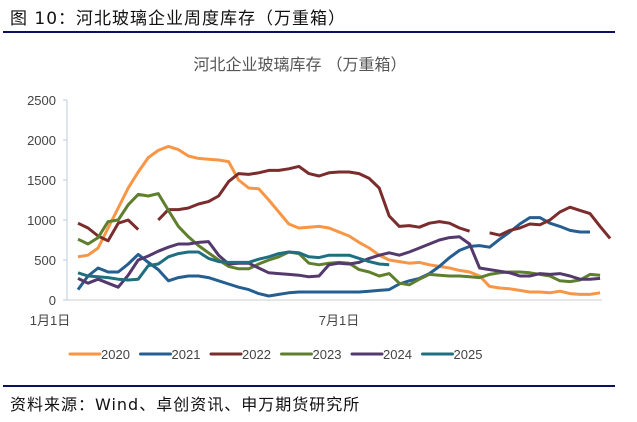 The height and width of the screenshot is (422, 637). Describe the element at coordinates (41, 180) in the screenshot. I see `y-tick-label: 1500` at that location.